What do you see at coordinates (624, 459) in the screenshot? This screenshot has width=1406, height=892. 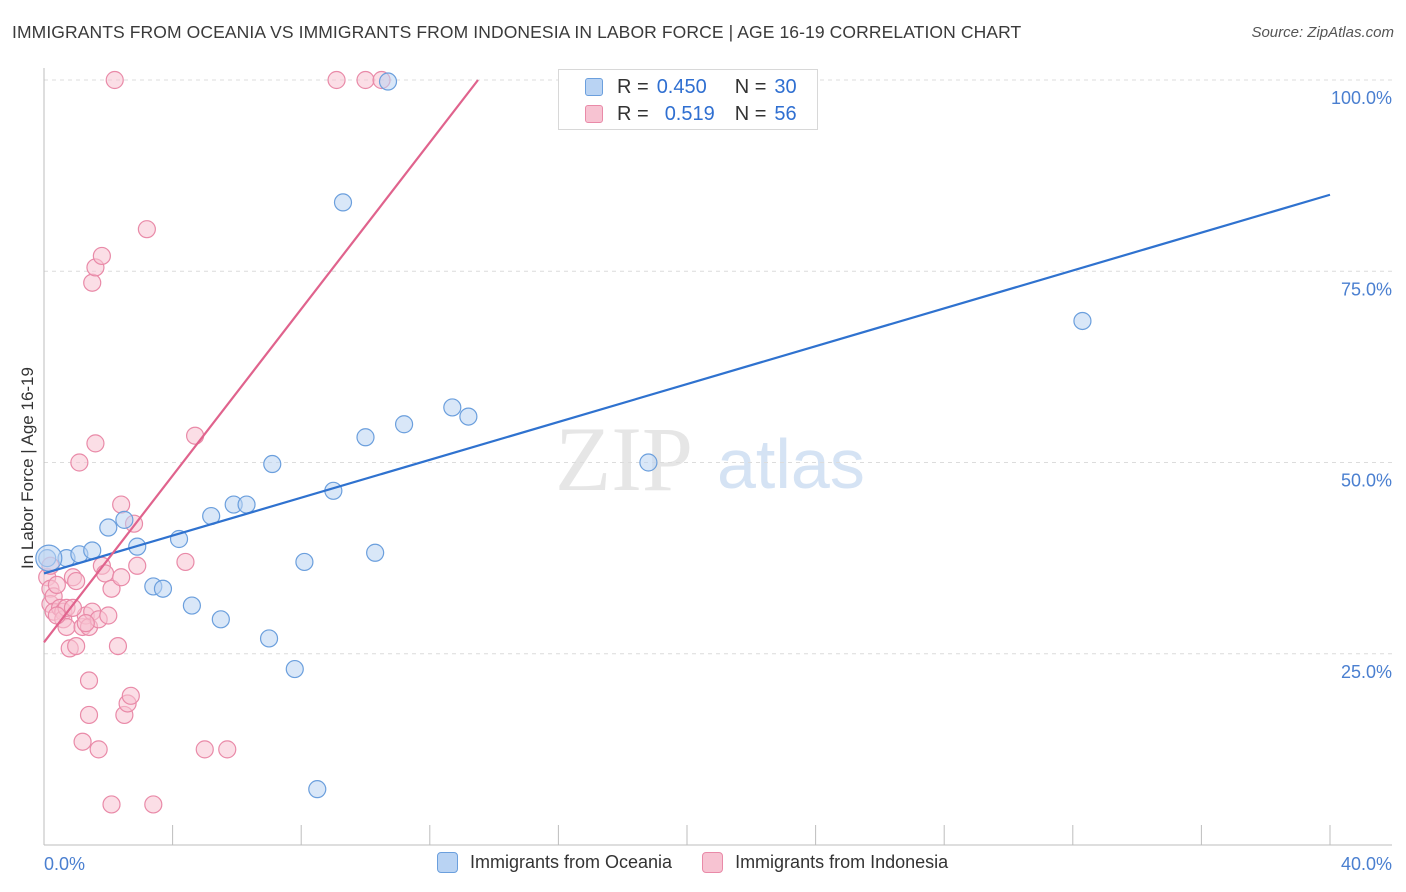 I see `watermark-zip: ZIP` at bounding box center [624, 459].